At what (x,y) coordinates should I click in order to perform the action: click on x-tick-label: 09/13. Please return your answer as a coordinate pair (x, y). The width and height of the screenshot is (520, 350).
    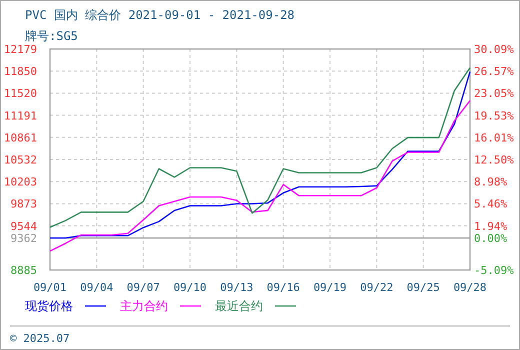
    Looking at the image, I should click on (237, 287).